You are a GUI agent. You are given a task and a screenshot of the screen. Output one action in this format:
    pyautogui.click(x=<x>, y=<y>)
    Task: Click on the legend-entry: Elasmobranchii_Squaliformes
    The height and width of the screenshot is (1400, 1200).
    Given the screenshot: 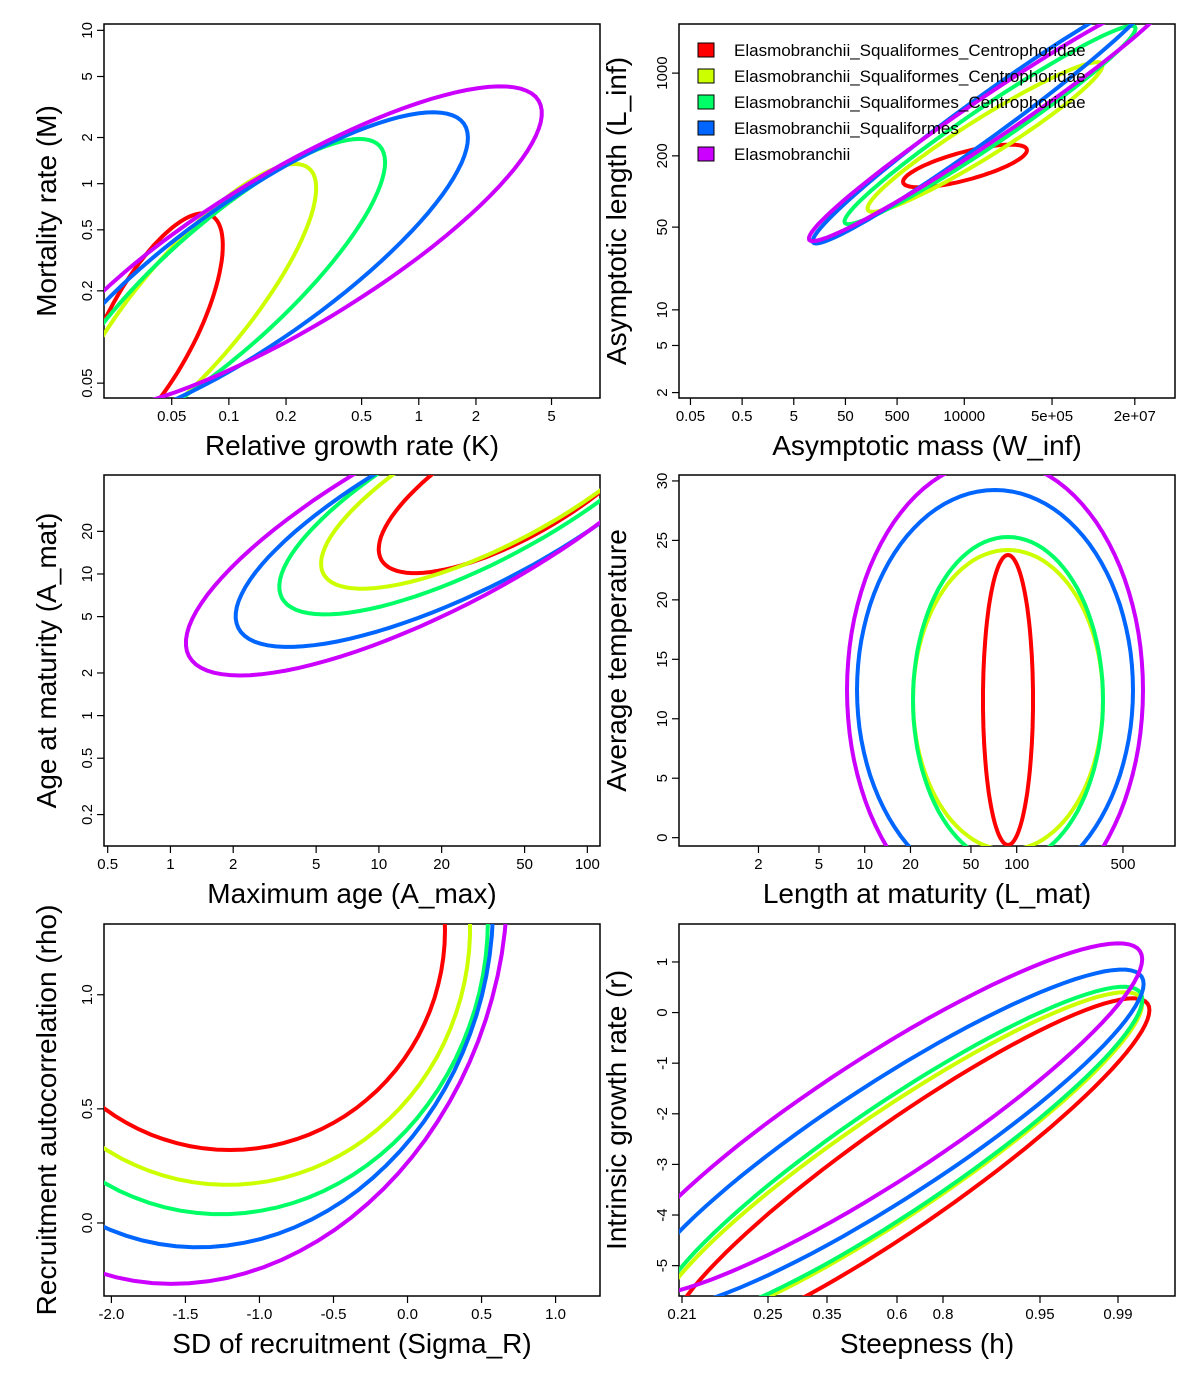 What is the action you would take?
    pyautogui.click(x=828, y=128)
    